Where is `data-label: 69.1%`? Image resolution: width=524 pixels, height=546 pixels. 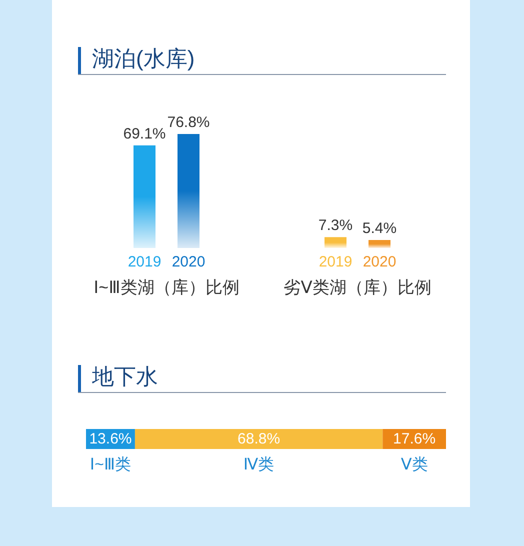
data-label: 69.1% is located at coordinates (144, 133).